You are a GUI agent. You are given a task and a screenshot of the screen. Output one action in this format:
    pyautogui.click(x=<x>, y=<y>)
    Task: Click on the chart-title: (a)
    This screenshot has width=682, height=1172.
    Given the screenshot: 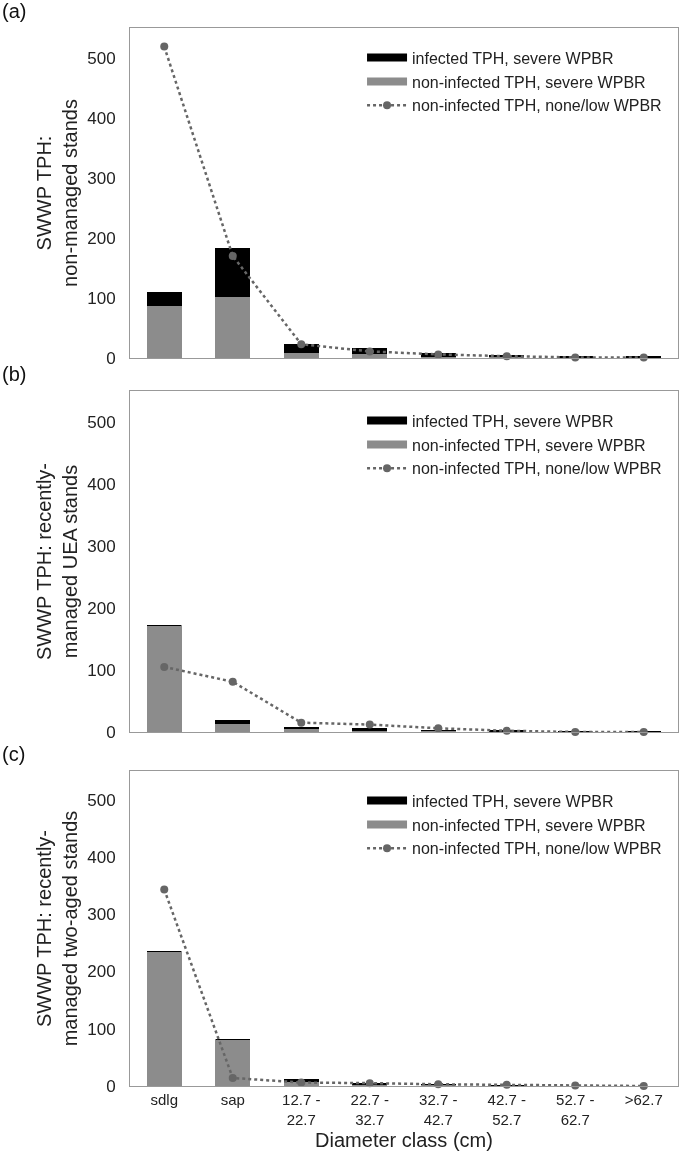 What is the action you would take?
    pyautogui.click(x=14, y=11)
    